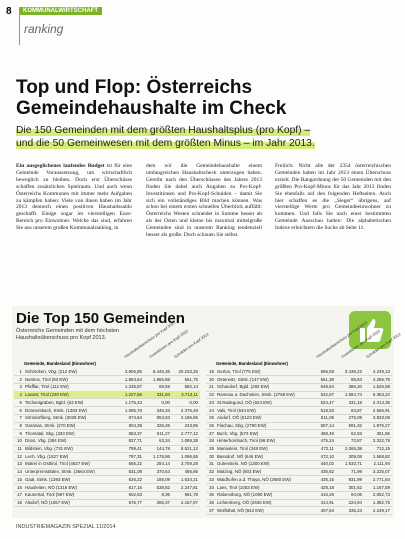 The image size is (405, 539). I want to click on cell-value: 2.065,38, so click(353, 448).